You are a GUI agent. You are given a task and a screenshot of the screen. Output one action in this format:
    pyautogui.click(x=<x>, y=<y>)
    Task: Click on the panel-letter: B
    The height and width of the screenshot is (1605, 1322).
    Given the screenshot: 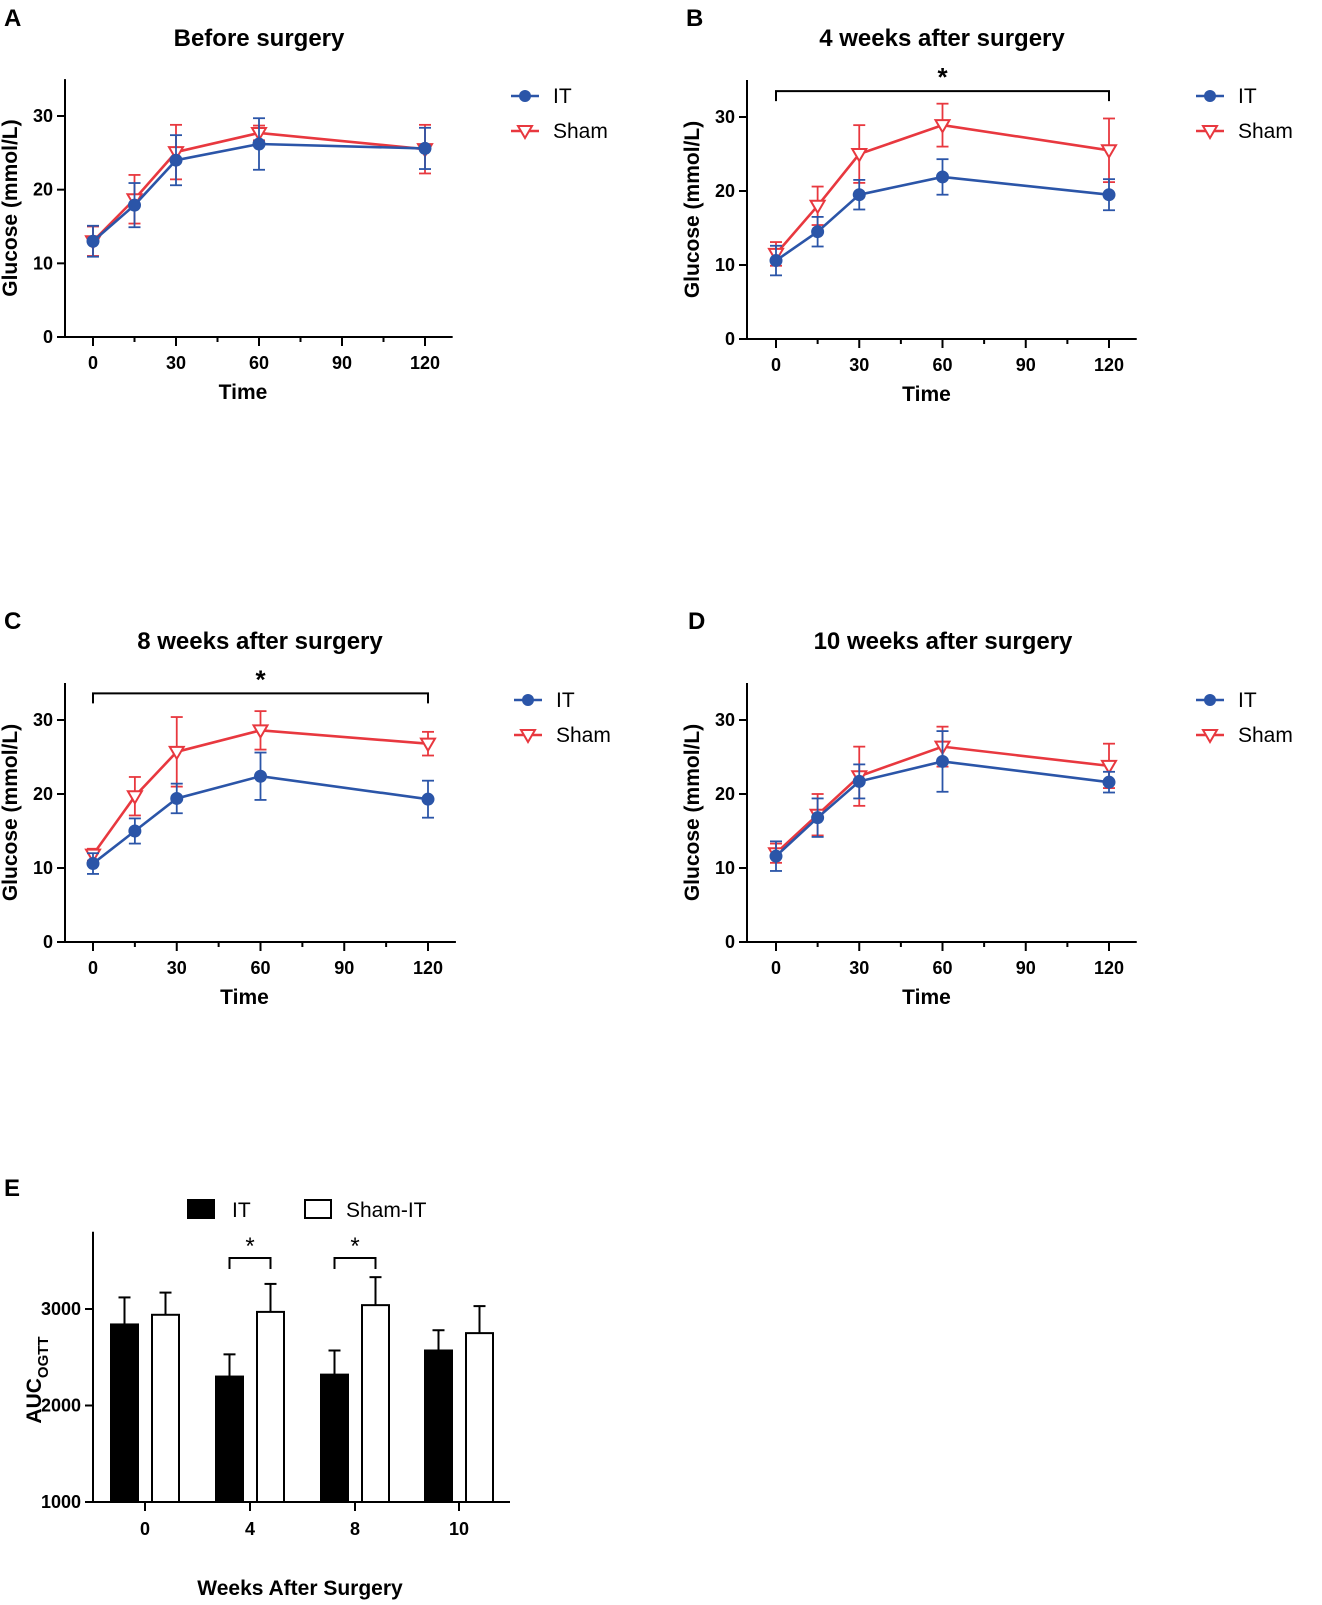 What is the action you would take?
    pyautogui.click(x=694, y=18)
    